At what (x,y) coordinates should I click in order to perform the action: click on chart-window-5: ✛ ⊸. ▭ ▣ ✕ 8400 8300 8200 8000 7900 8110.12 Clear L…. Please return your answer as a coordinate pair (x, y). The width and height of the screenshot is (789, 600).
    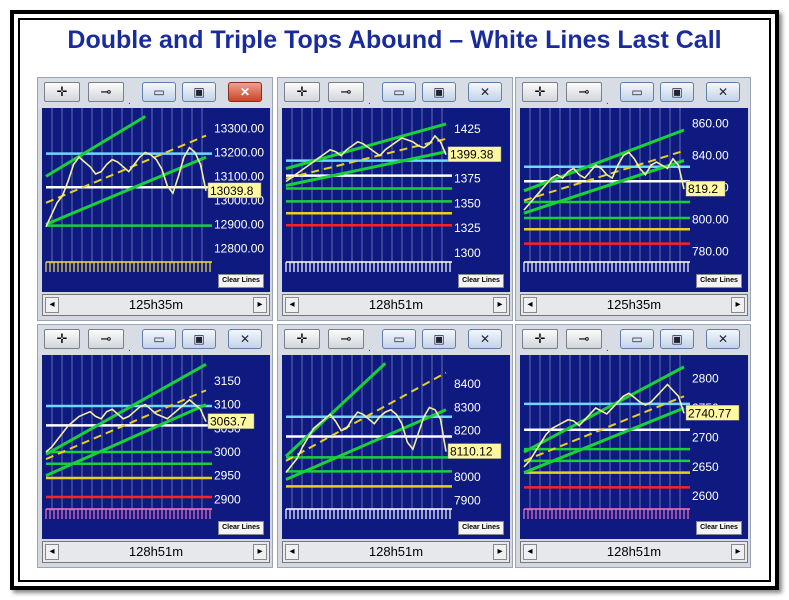
    Looking at the image, I should click on (395, 446).